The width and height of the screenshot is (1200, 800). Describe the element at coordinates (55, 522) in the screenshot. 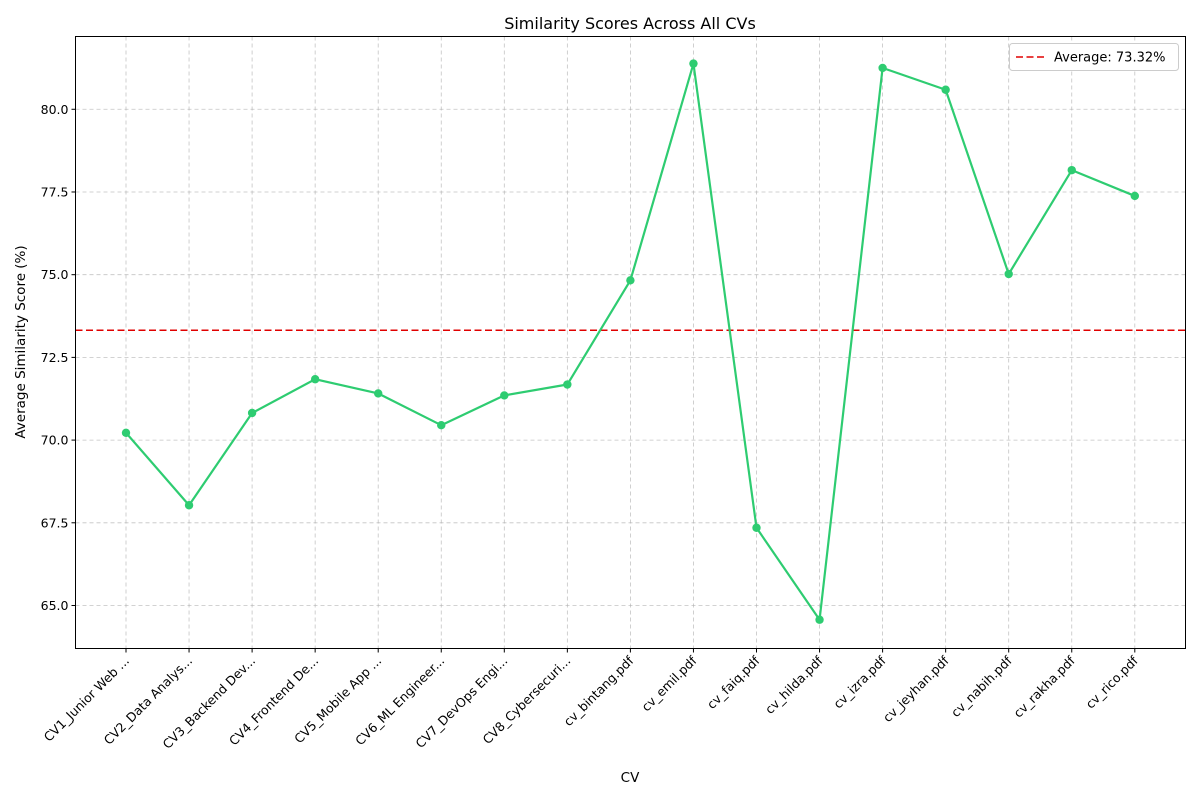

I see `y-tick-label: 67.5` at that location.